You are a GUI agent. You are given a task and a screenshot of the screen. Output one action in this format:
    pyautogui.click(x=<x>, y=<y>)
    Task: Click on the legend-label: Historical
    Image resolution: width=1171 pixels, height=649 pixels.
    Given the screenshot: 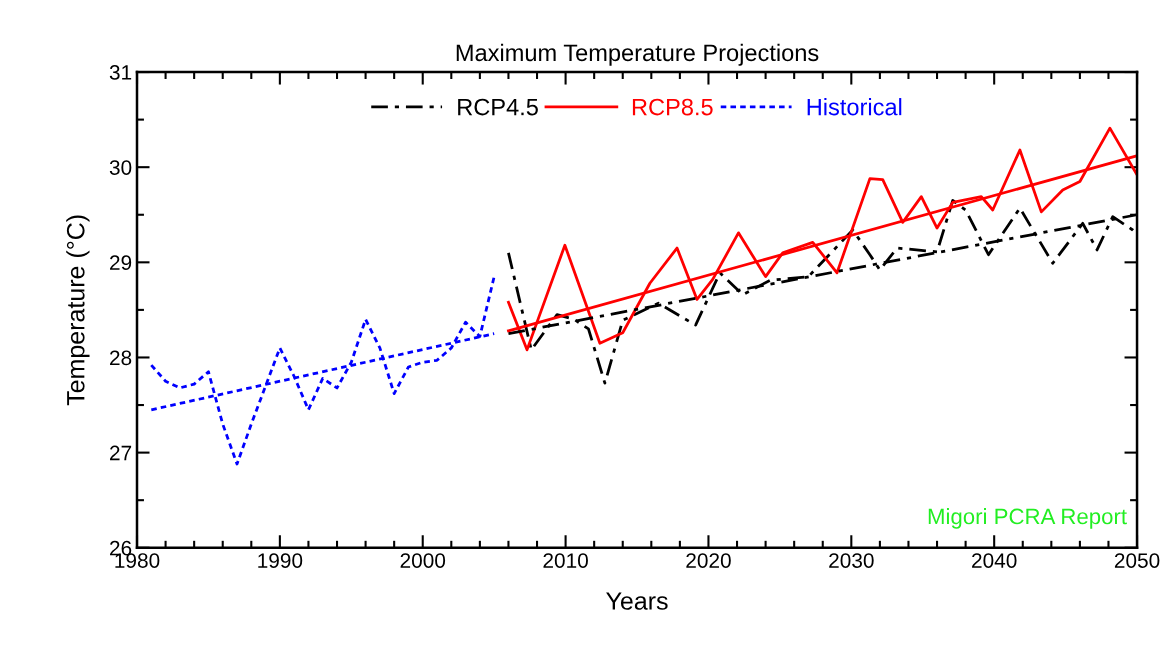 What is the action you would take?
    pyautogui.click(x=854, y=107)
    